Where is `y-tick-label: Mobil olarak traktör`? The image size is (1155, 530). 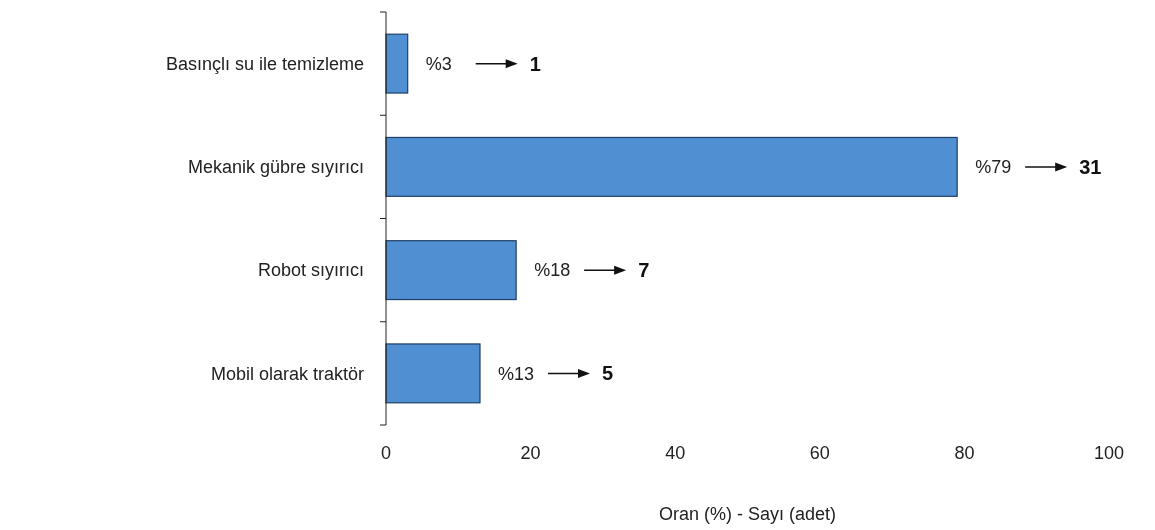
y-tick-label: Mobil olarak traktör is located at coordinates (287, 373).